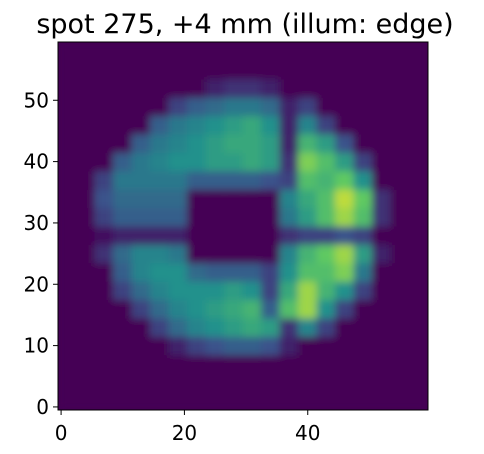  Describe the element at coordinates (184, 433) in the screenshot. I see `x-tick-label: 20` at that location.